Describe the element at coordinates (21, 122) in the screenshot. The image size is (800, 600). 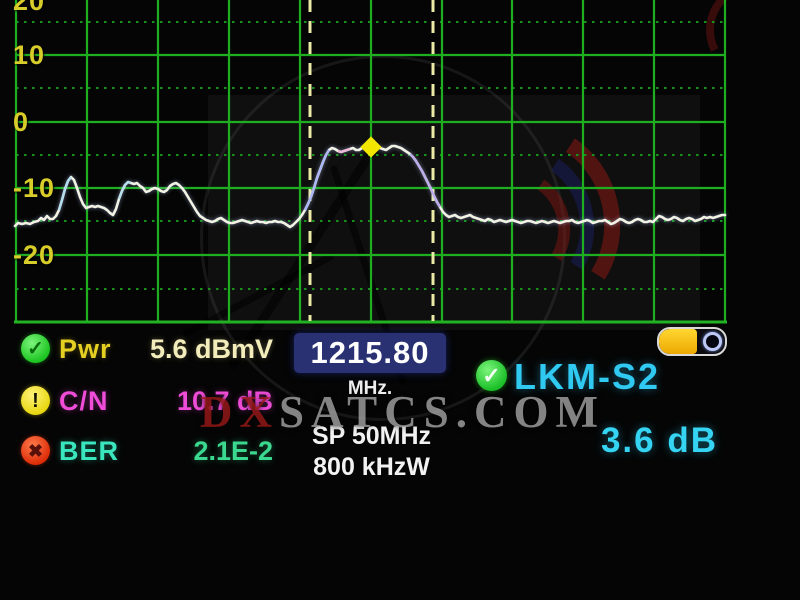
I see `y-axis-label: 0` at that location.